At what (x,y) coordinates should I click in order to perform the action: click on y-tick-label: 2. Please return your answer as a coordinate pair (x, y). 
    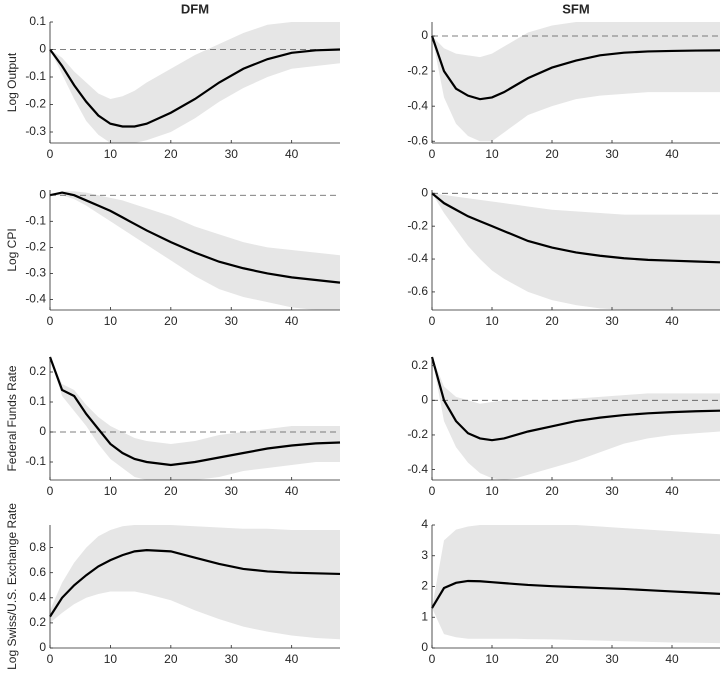
    Looking at the image, I should click on (424, 586).